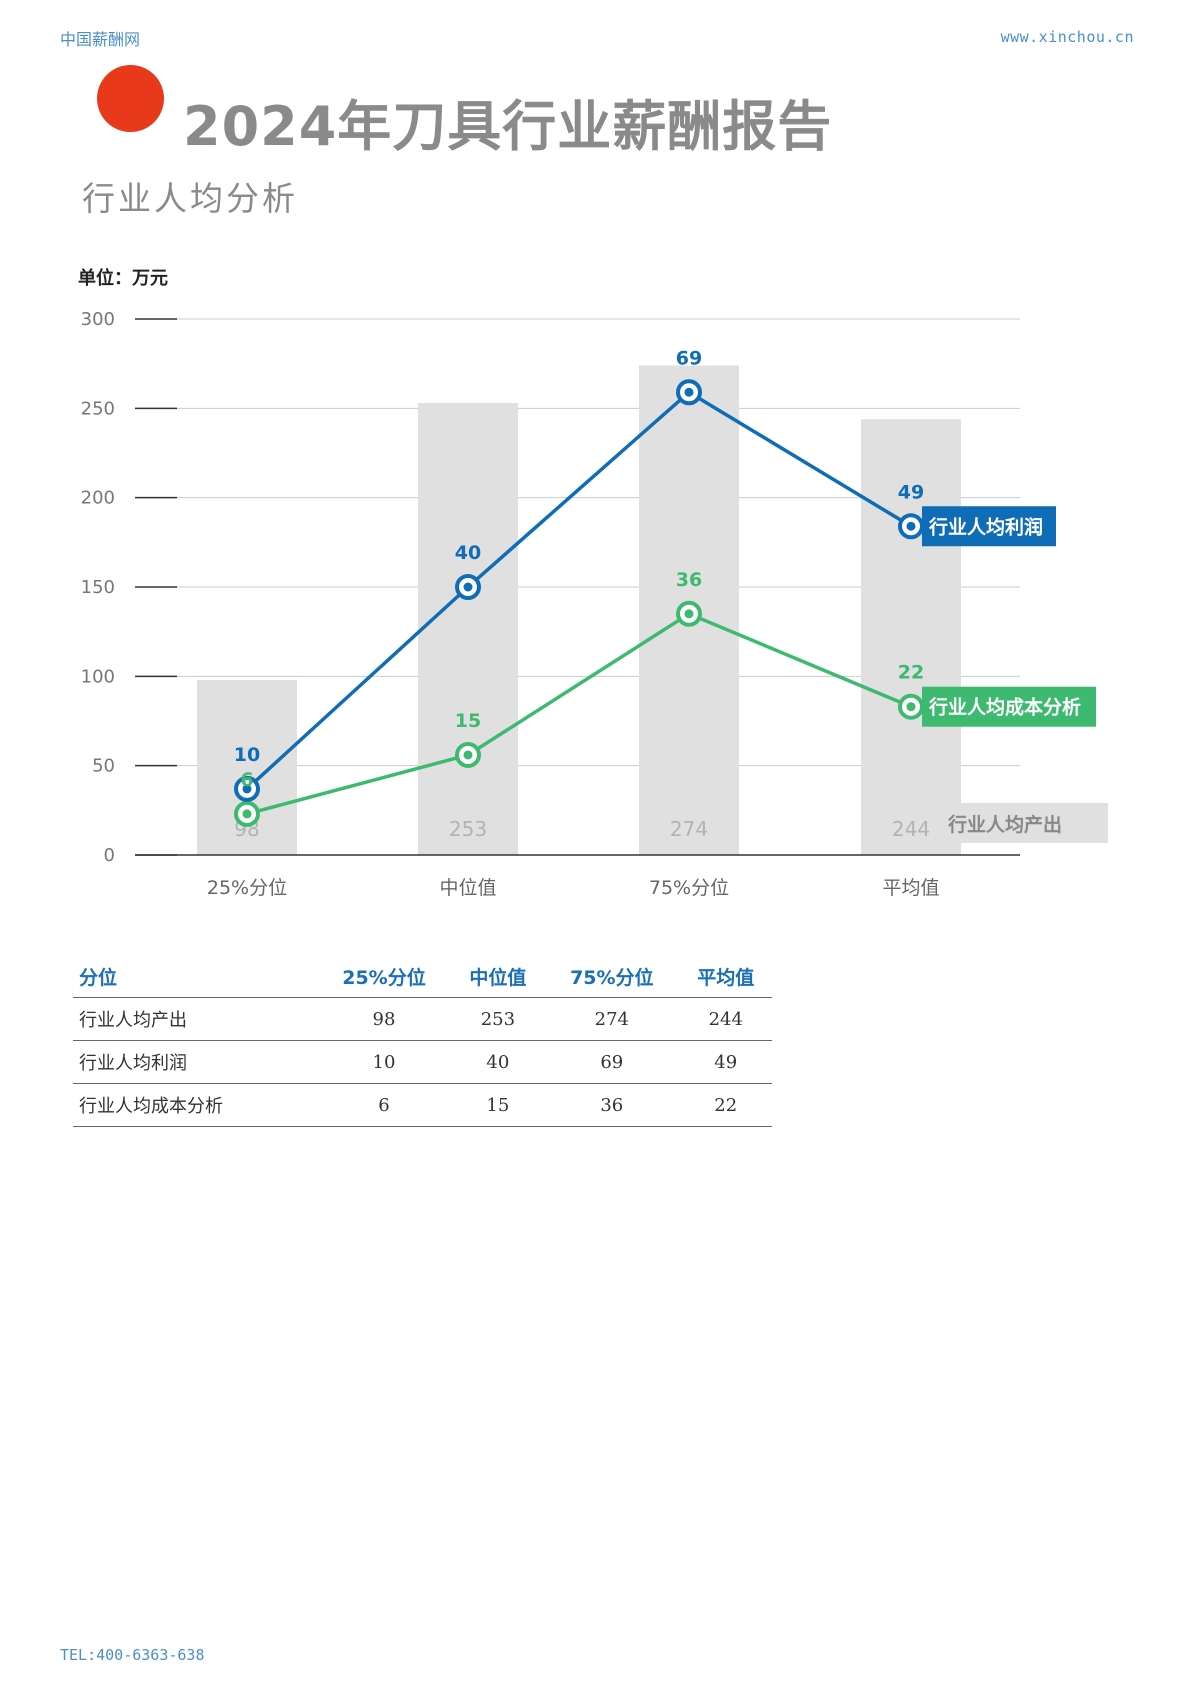 The width and height of the screenshot is (1191, 1684). What do you see at coordinates (468, 721) in the screenshot?
I see `data-label: 15` at bounding box center [468, 721].